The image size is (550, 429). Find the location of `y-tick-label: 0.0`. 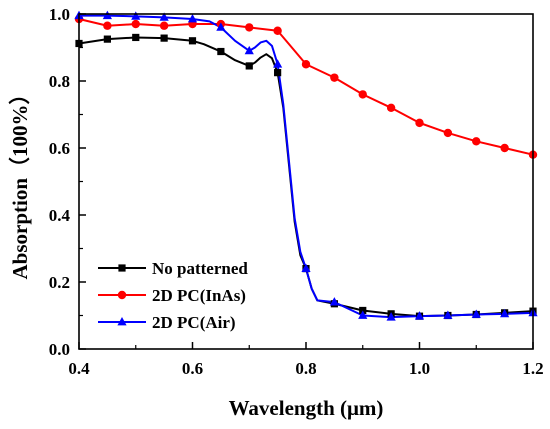

y-tick-label: 0.0 is located at coordinates (59, 349).